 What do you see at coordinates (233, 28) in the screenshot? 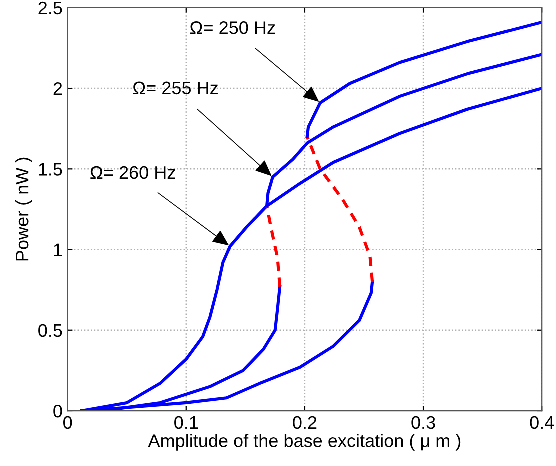
I see `annotation: Ω= 250 Hz` at bounding box center [233, 28].